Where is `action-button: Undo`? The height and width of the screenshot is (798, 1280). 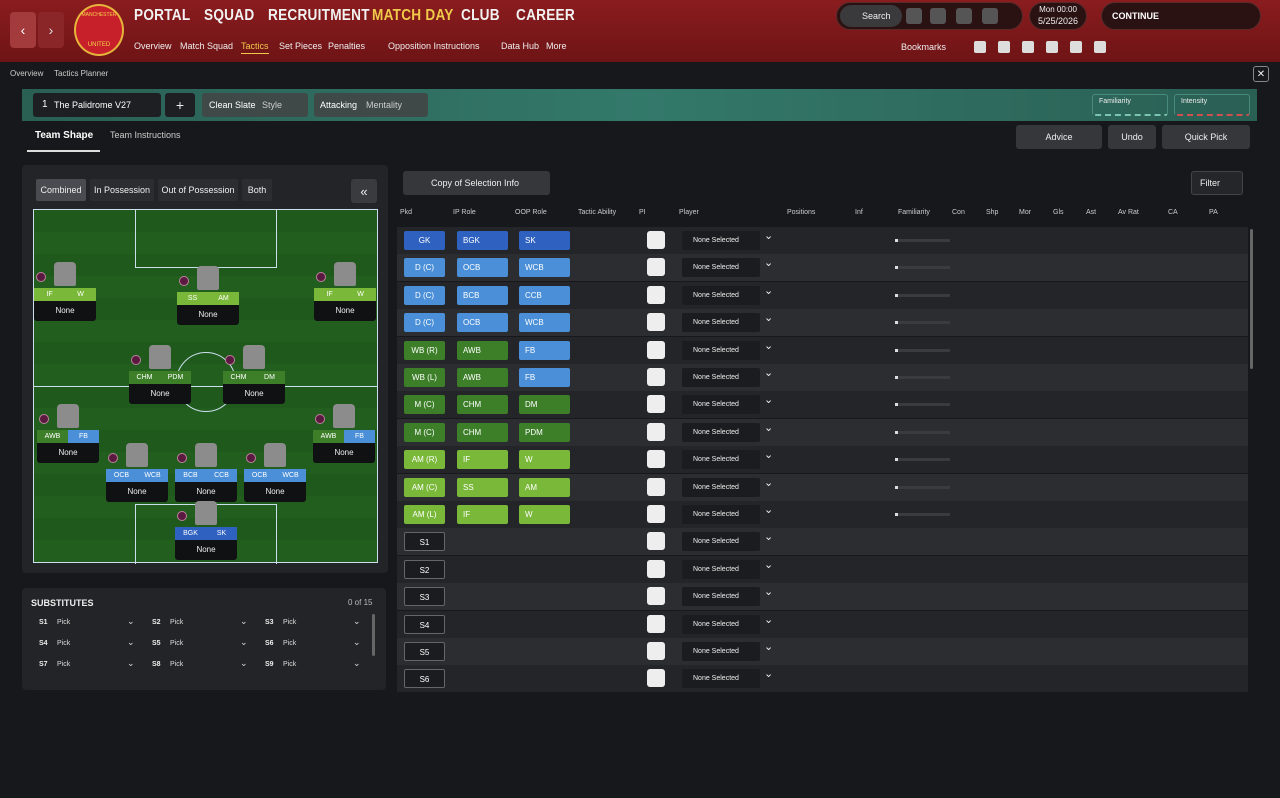 action-button: Undo is located at coordinates (1132, 137).